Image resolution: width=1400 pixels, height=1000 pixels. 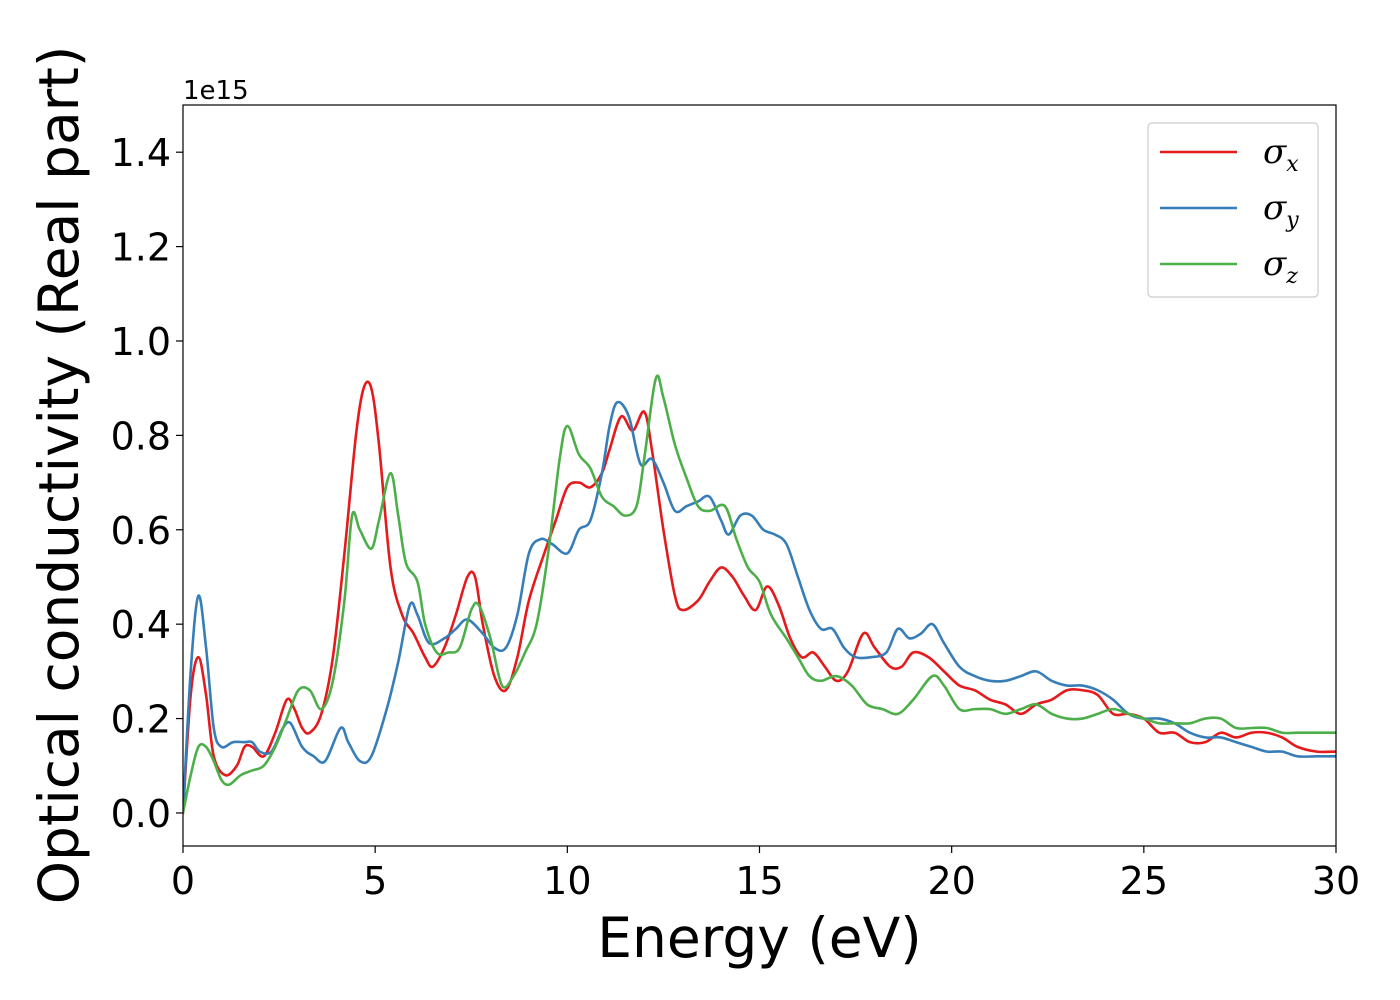 What do you see at coordinates (147, 483) in the screenshot?
I see `y-axis: 0.0 0.2 0.4 0.6 0.8 1.0 1.2 1.4` at bounding box center [147, 483].